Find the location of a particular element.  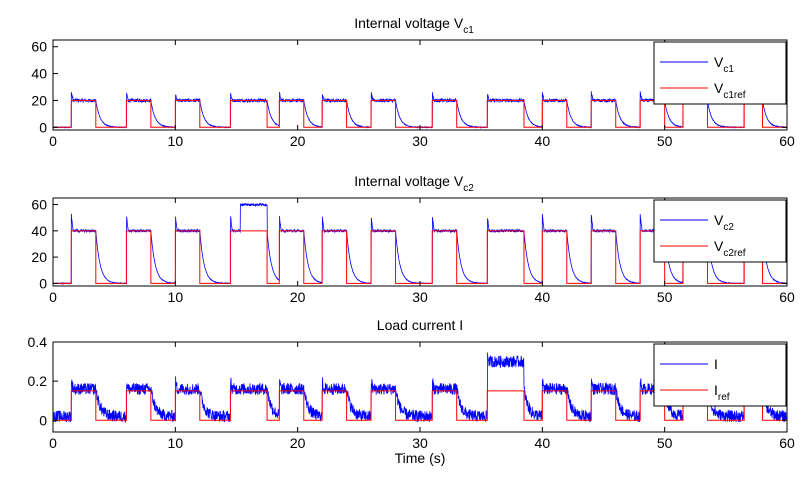

legend: Vc2 Vc2ref is located at coordinates (720, 231).